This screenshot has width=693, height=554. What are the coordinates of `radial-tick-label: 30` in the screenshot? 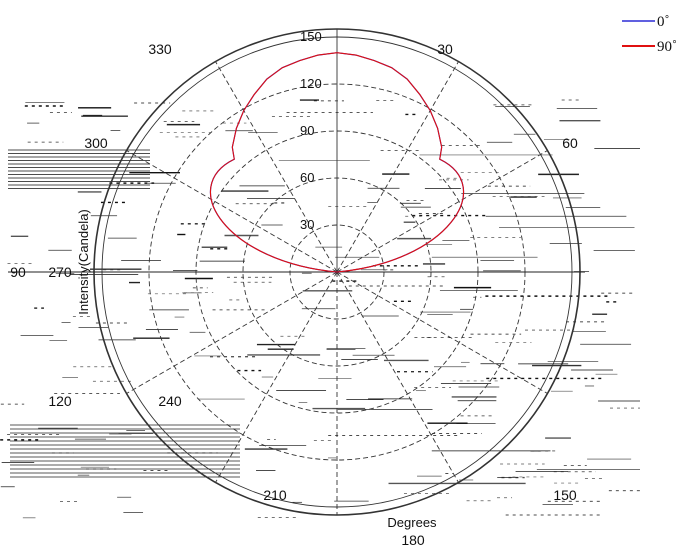 It's located at (307, 224).